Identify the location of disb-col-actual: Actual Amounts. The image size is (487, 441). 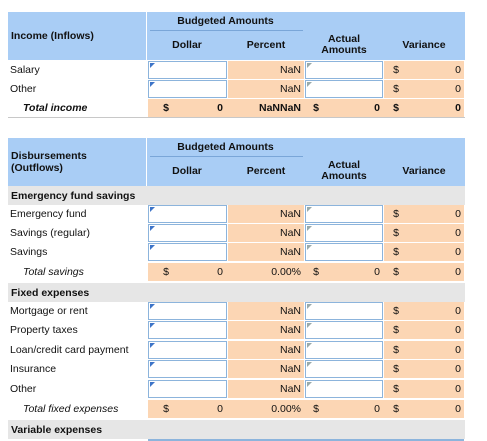
(344, 170).